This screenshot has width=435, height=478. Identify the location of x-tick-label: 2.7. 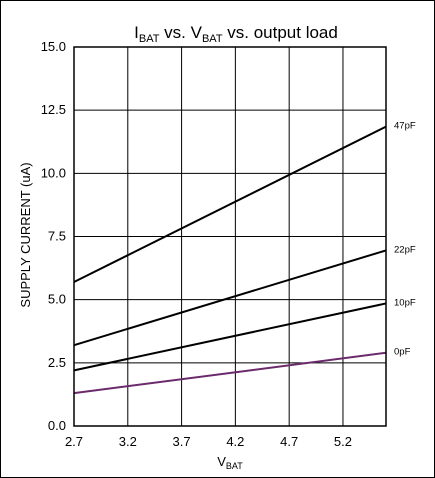
(74, 441).